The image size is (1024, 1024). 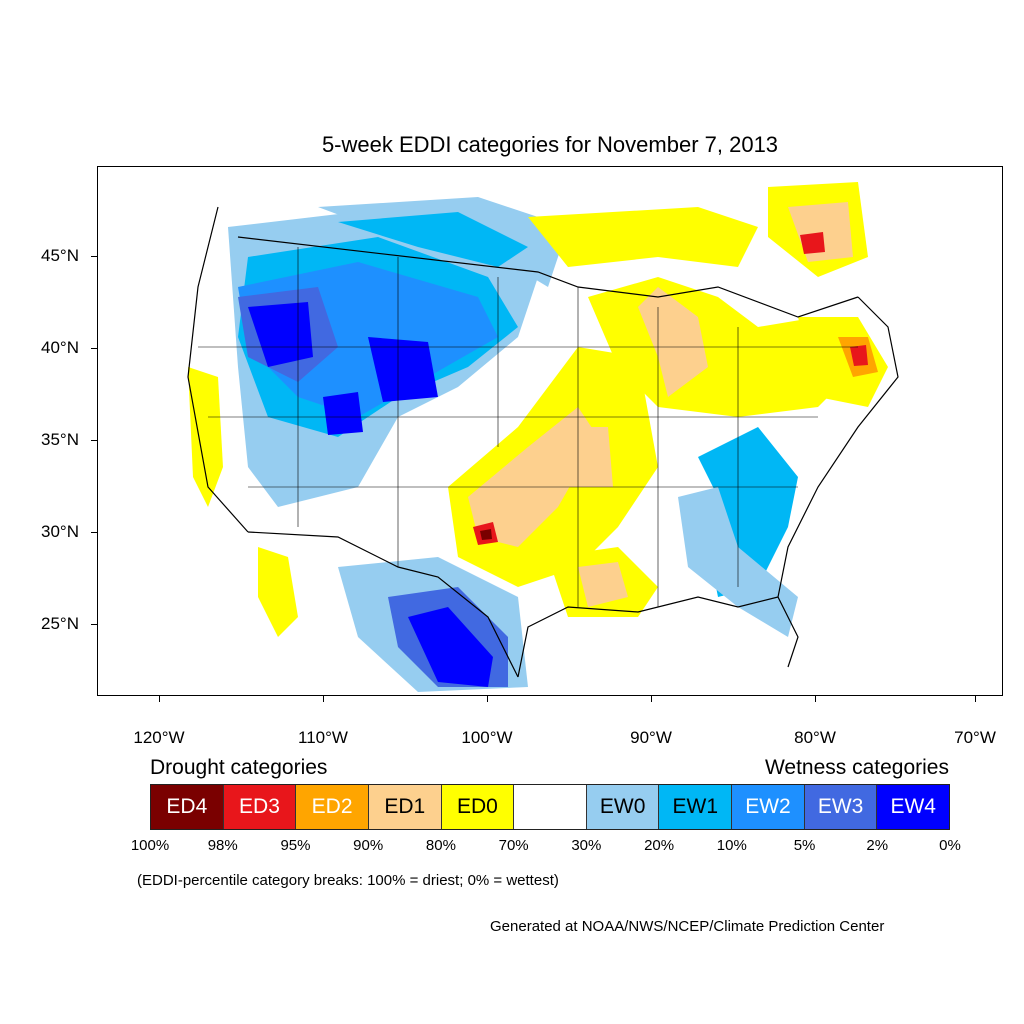 What do you see at coordinates (187, 807) in the screenshot?
I see `legend-box-ed4: ED4` at bounding box center [187, 807].